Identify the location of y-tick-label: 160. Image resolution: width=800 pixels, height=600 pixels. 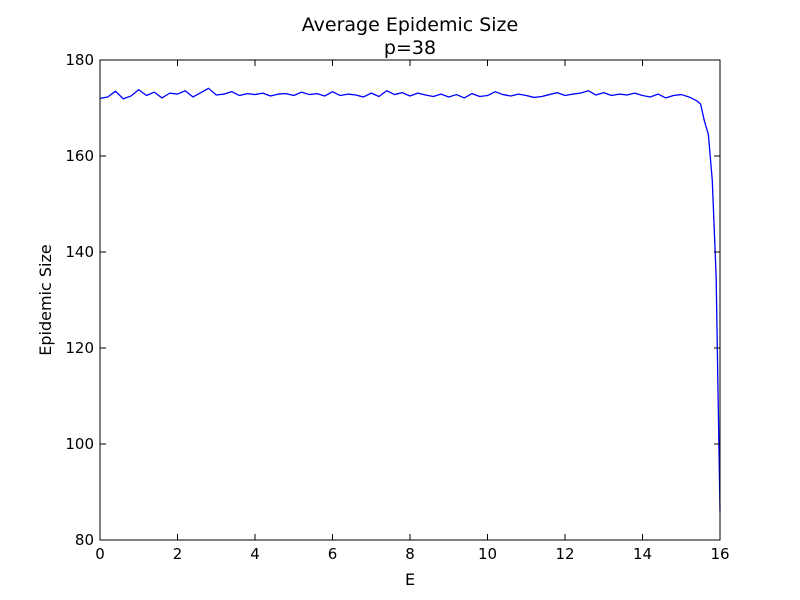
(79, 156).